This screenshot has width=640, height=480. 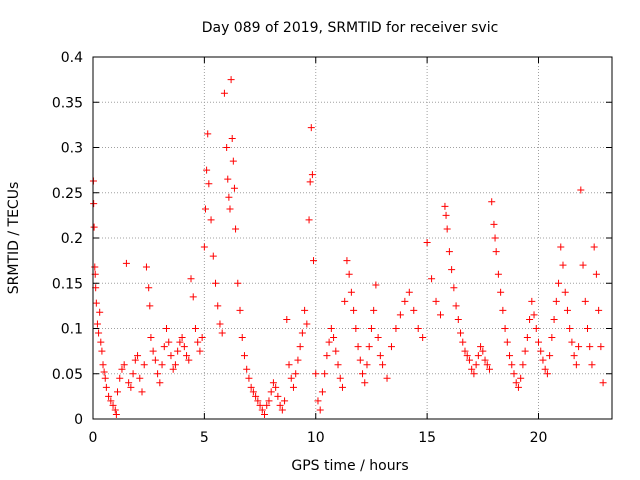 I want to click on y-tick-label: 0.4, so click(x=72, y=58).